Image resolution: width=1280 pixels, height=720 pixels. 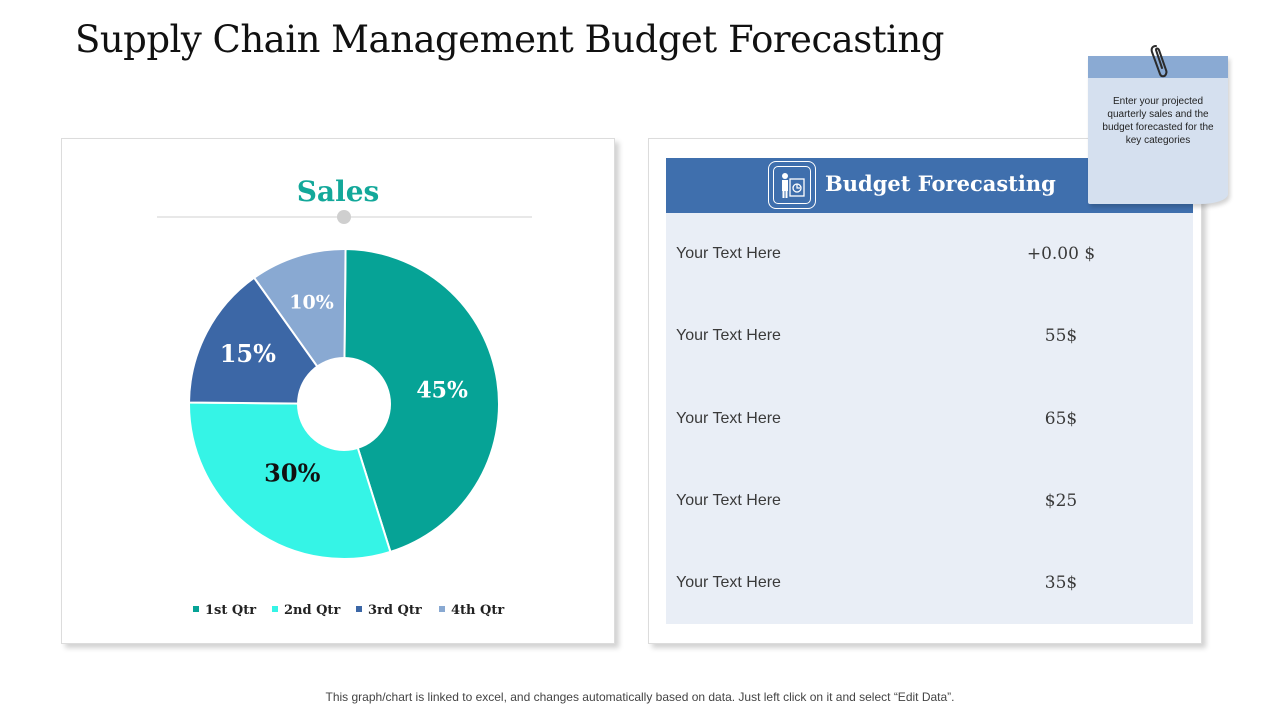 I want to click on pie-slice-1st-qtr, so click(x=421, y=400).